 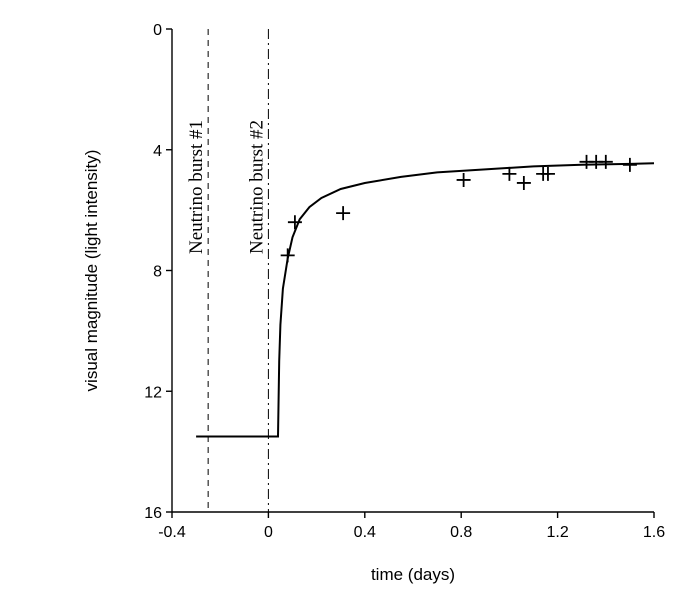 I want to click on x-axis-title: time (days), so click(x=413, y=574).